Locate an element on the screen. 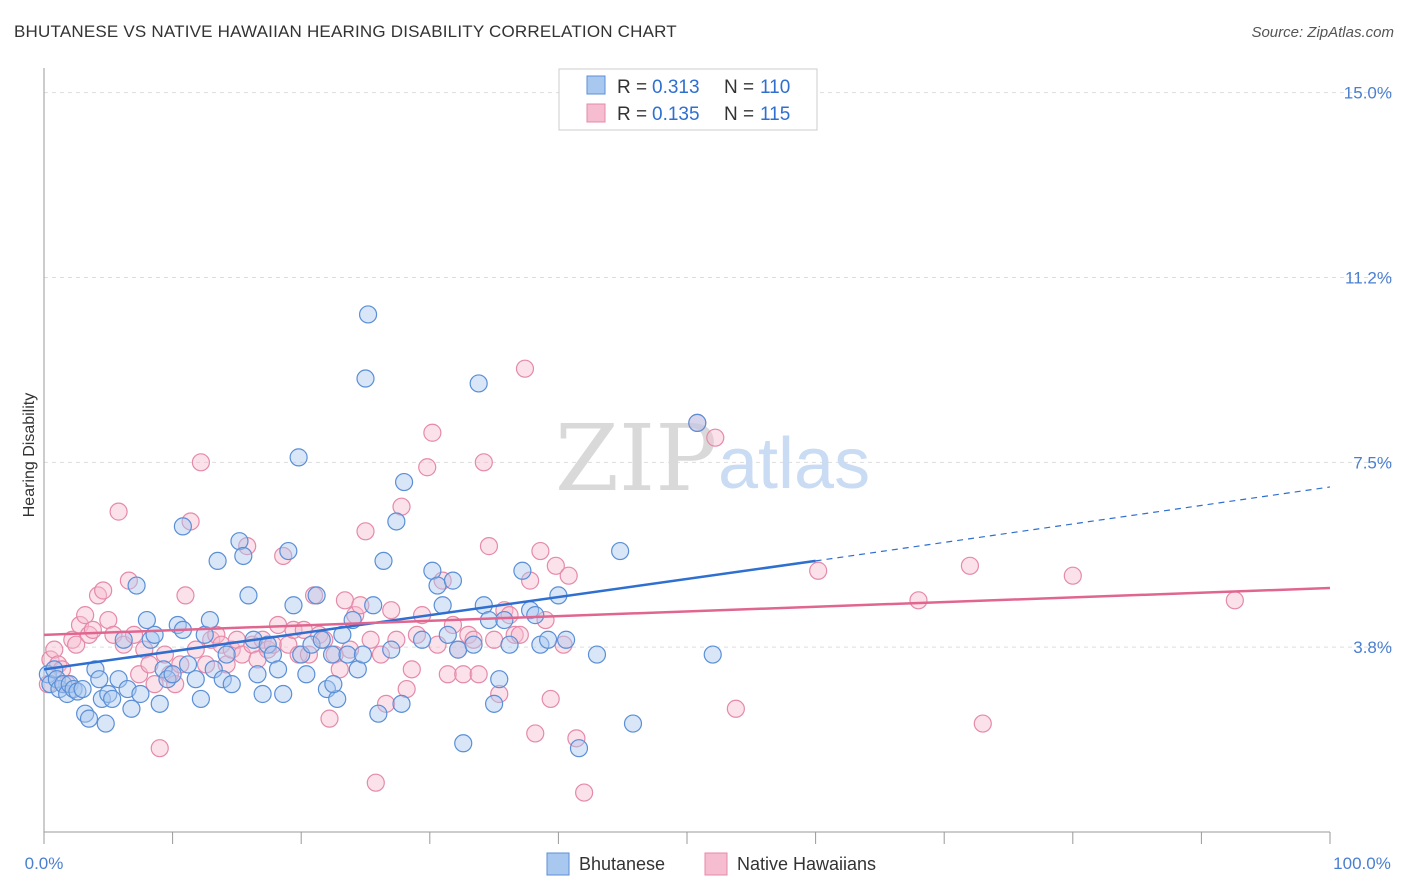 The image size is (1406, 892). trend-line-bhutanese-extension is located at coordinates (1073, 524).